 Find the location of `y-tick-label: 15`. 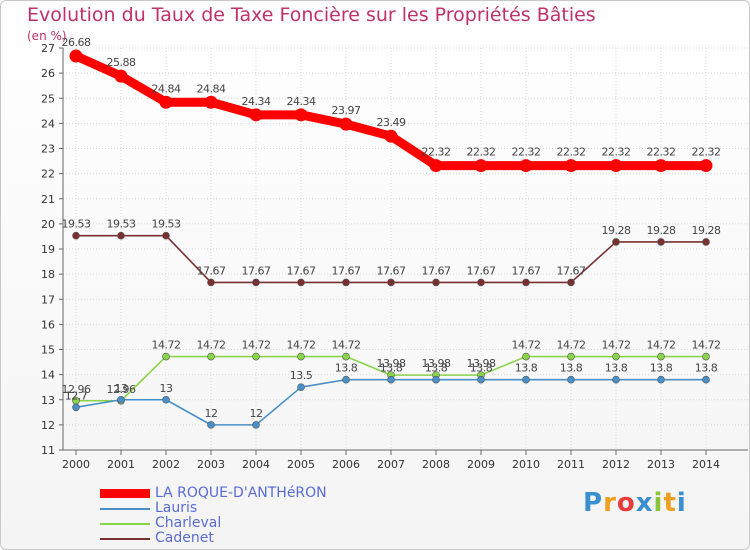

y-tick-label: 15 is located at coordinates (48, 350).